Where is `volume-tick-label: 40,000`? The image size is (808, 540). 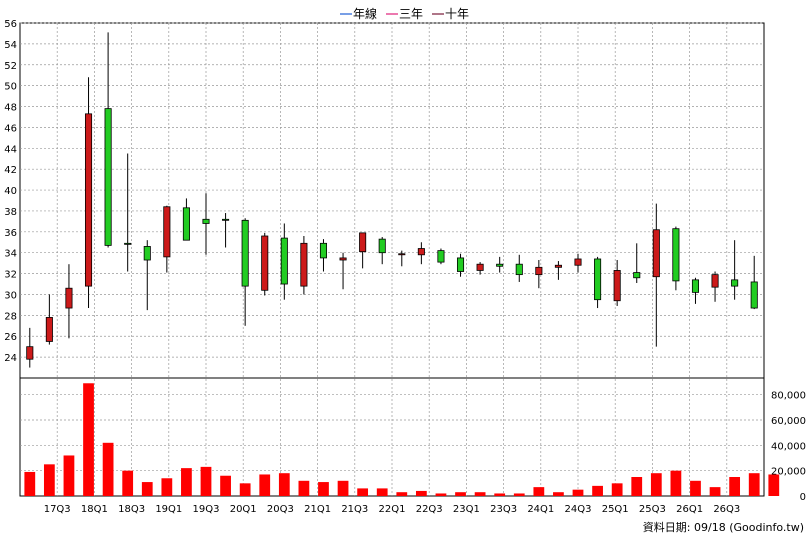 volume-tick-label: 40,000 is located at coordinates (788, 446).